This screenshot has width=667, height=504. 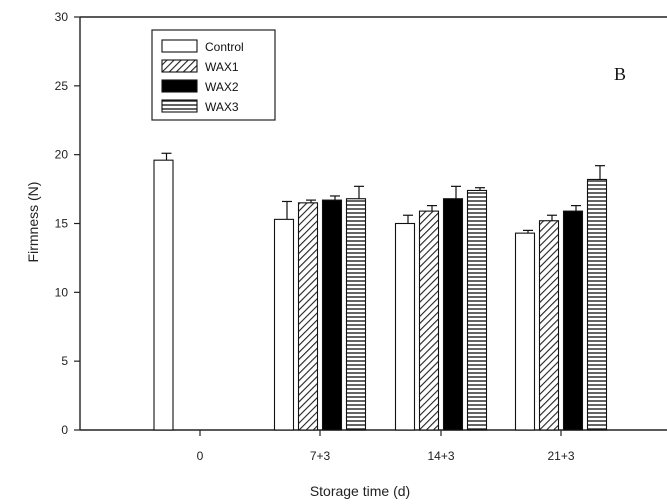 I want to click on legend-swatch-wax2, so click(x=179, y=86).